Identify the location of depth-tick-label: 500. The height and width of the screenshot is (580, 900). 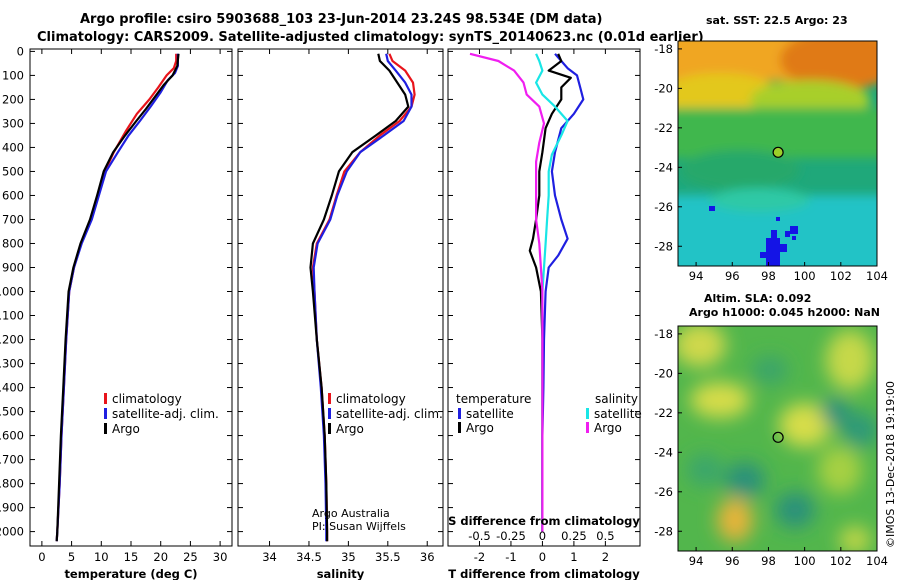
(13, 171).